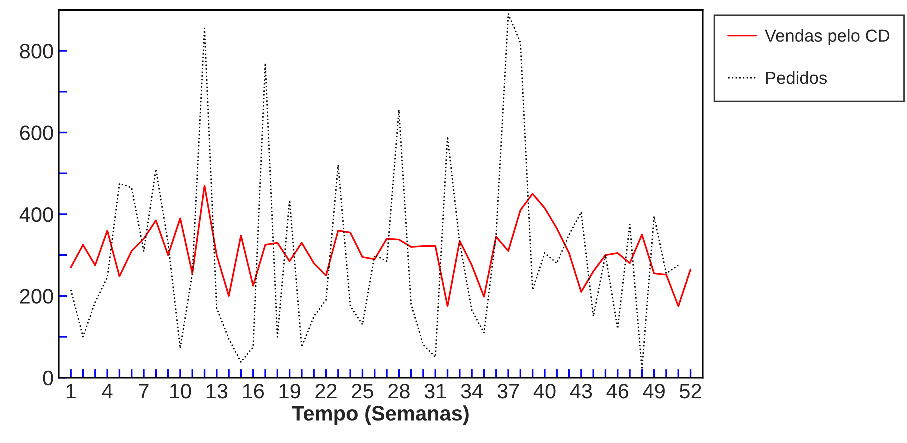 This screenshot has height=443, width=907. I want to click on x-tick-label: 31, so click(435, 391).